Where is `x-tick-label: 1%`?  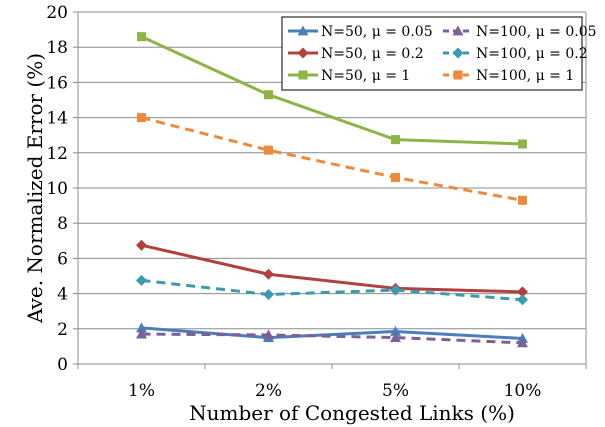
x-tick-label: 1% is located at coordinates (141, 391).